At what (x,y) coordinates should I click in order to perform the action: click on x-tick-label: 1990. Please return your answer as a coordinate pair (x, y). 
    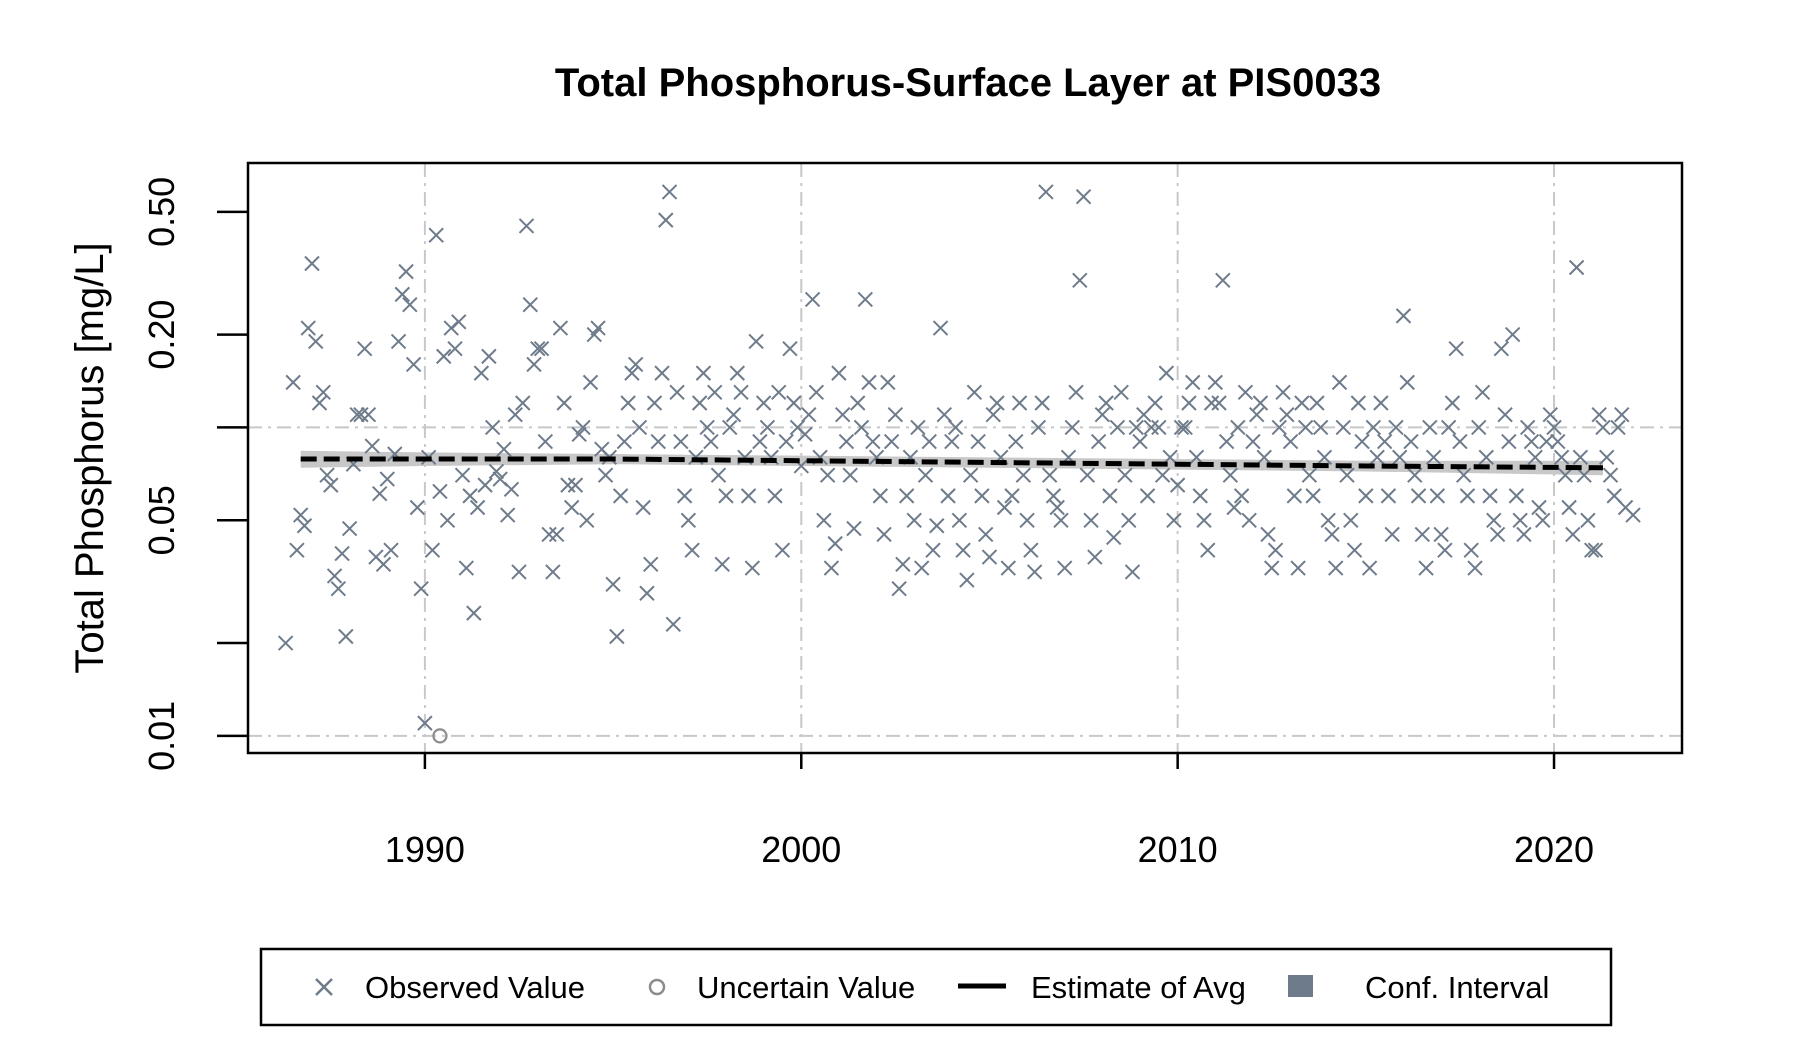
    Looking at the image, I should click on (425, 849).